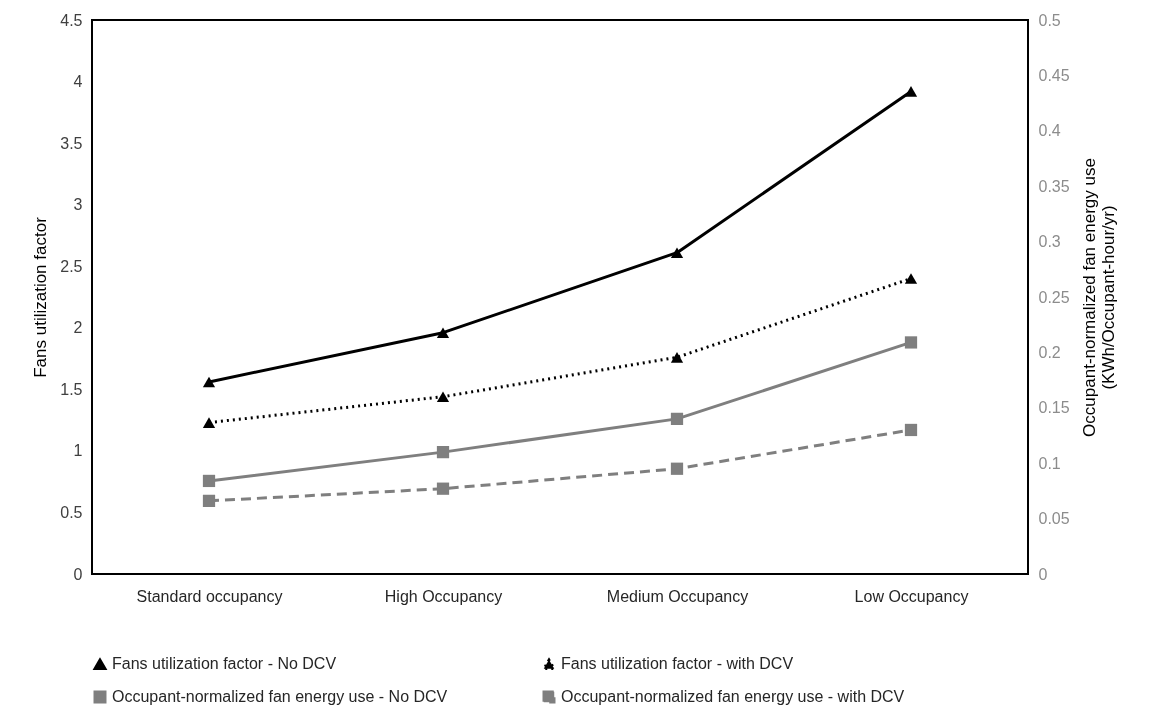 The width and height of the screenshot is (1161, 709). I want to click on y2-tick-label: 0.1, so click(1049, 463).